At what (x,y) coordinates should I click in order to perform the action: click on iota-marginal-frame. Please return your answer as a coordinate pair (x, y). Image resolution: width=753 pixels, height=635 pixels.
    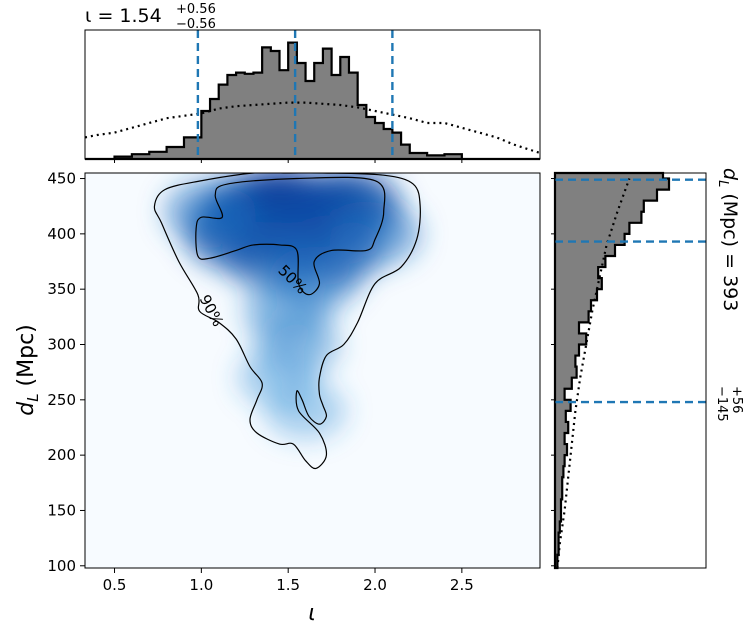
    Looking at the image, I should click on (312, 94).